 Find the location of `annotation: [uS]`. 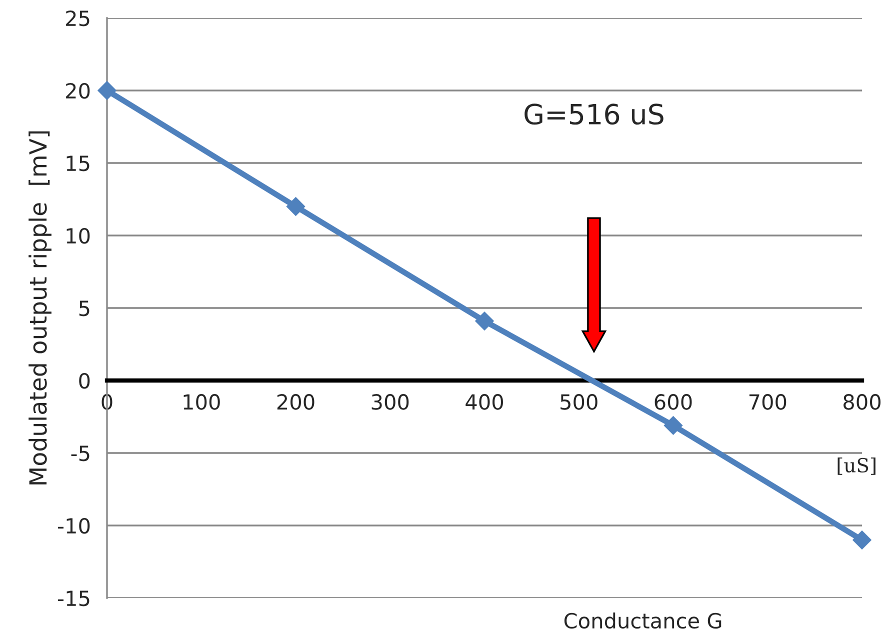

annotation: [uS] is located at coordinates (857, 466).